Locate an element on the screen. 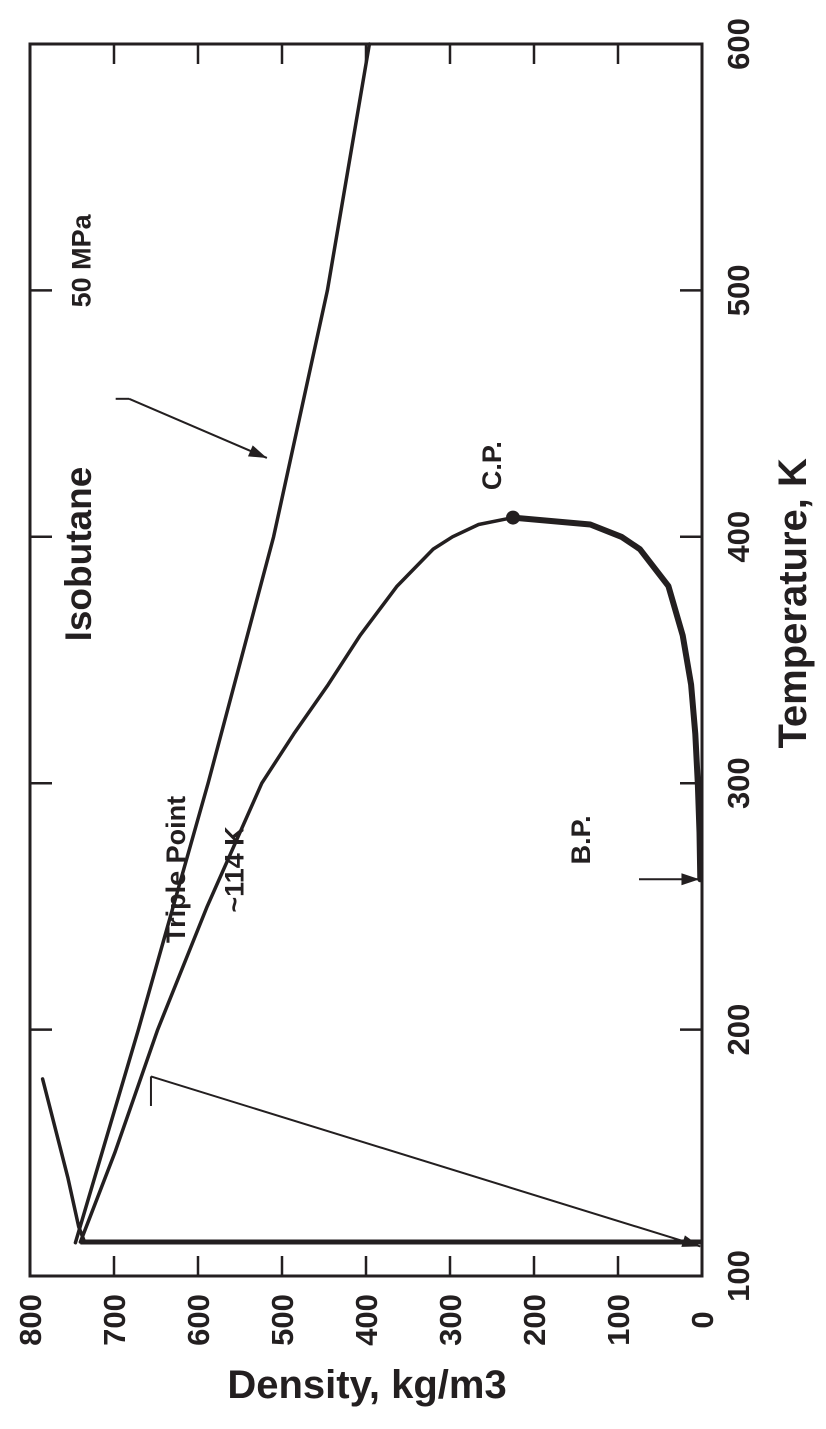 Image resolution: width=826 pixels, height=1429 pixels. x-axis-title: Temperature, K is located at coordinates (793, 603).